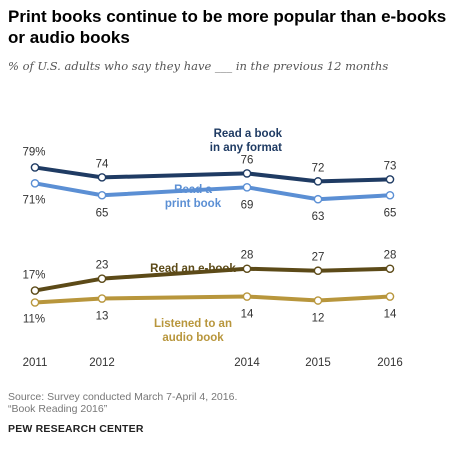 The height and width of the screenshot is (450, 458). I want to click on data-label-s3-2012: 23, so click(102, 266).